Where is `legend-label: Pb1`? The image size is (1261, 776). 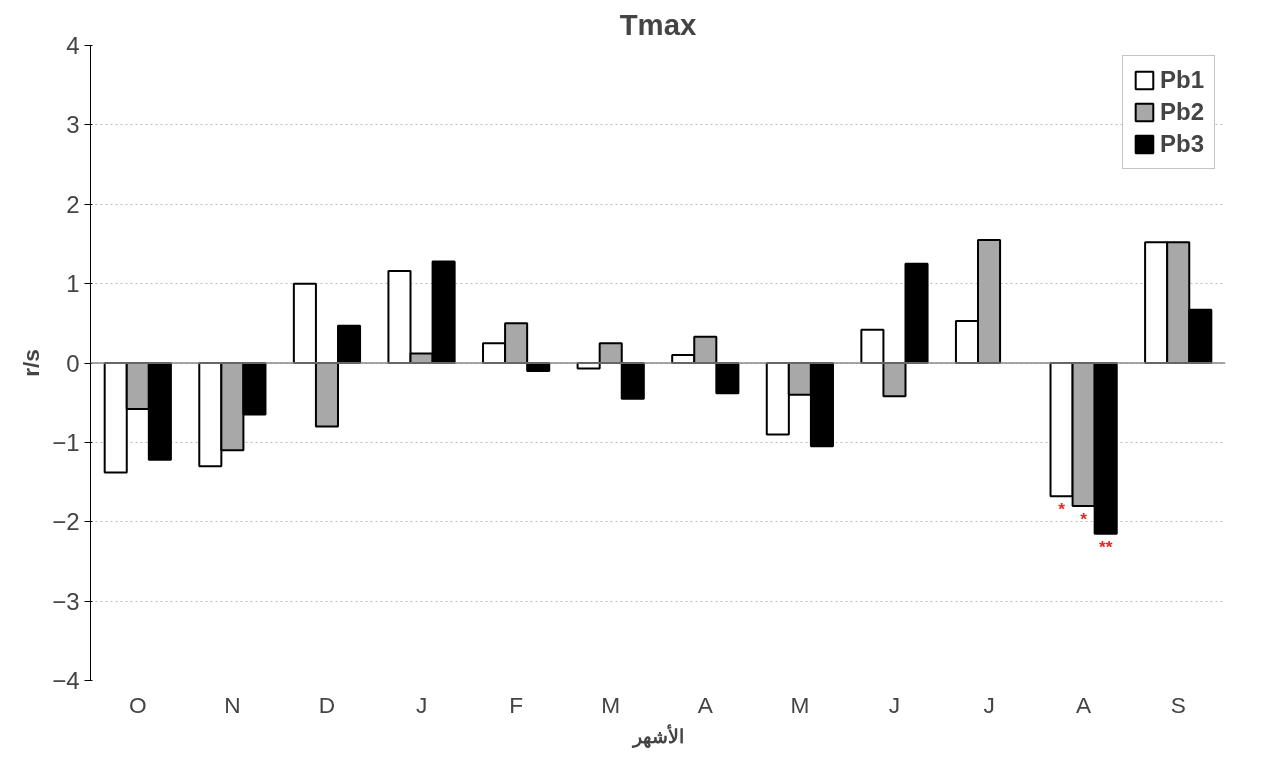 legend-label: Pb1 is located at coordinates (1181, 80).